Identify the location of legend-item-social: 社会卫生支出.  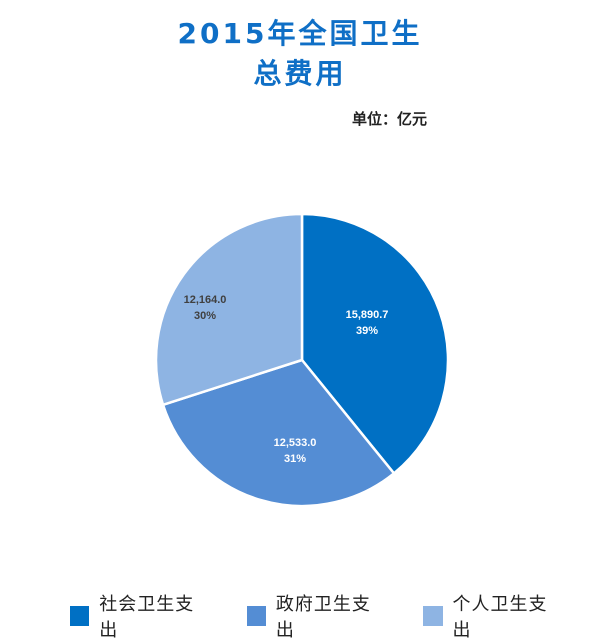
(139, 616).